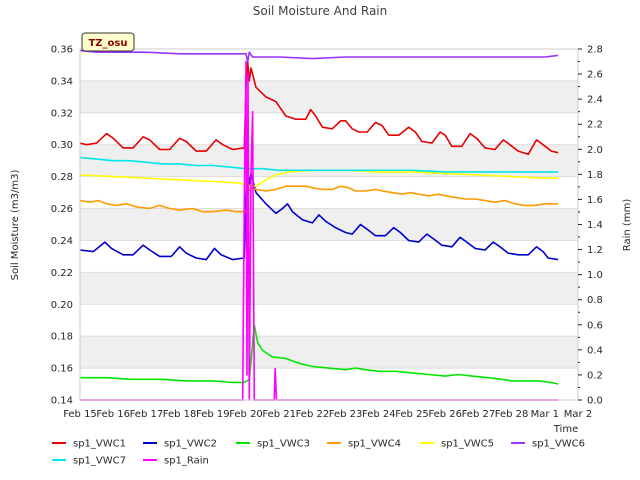 The image size is (640, 480). What do you see at coordinates (62, 305) in the screenshot?
I see `y-tick-label-left: 0.20` at bounding box center [62, 305].